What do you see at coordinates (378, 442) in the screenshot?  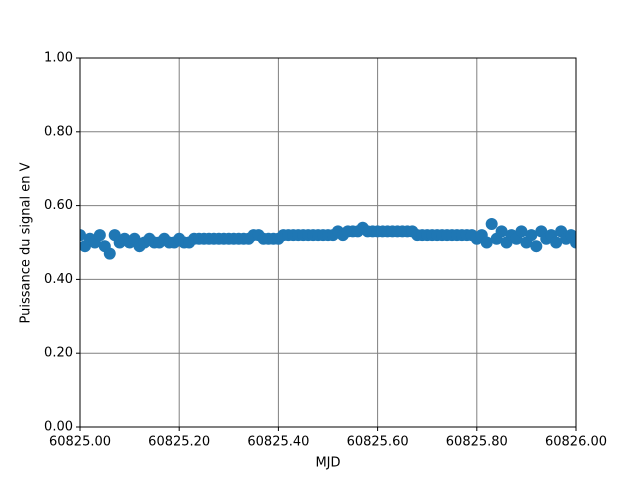 I see `x-tick-label: 60825.60` at bounding box center [378, 442].